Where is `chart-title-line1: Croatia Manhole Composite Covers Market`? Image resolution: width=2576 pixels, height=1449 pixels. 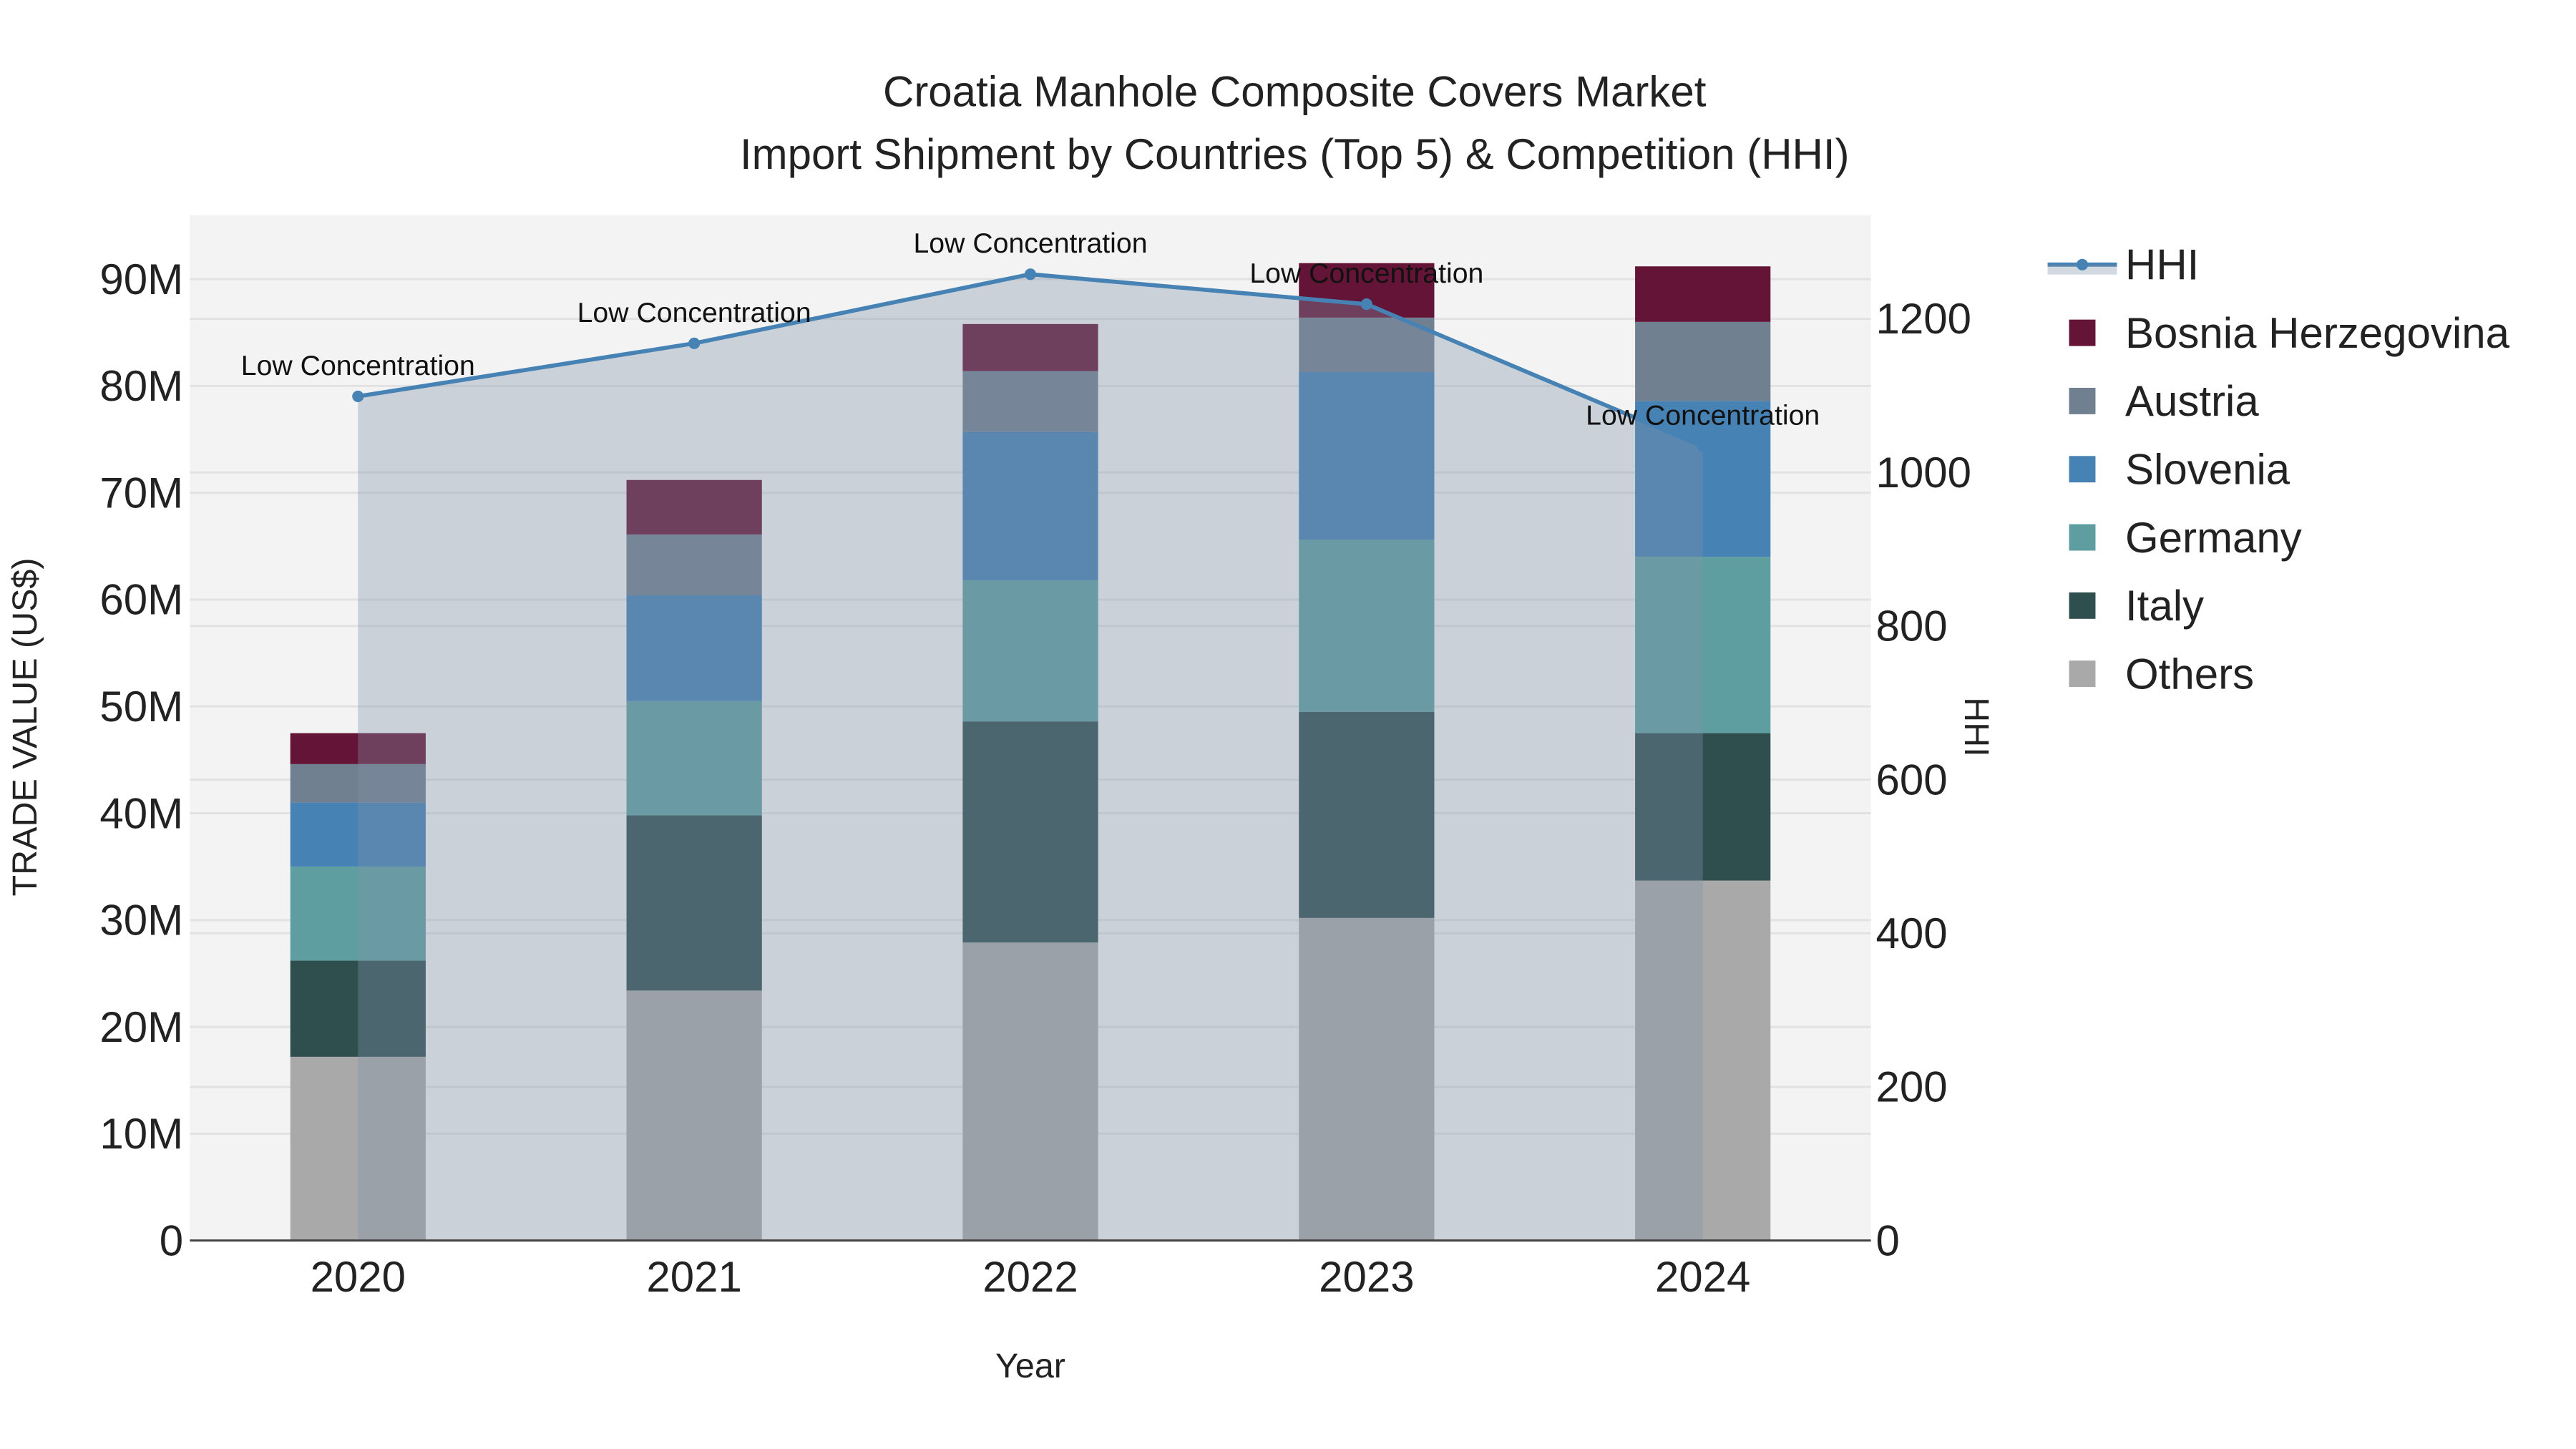
chart-title-line1: Croatia Manhole Composite Covers Market is located at coordinates (1295, 91).